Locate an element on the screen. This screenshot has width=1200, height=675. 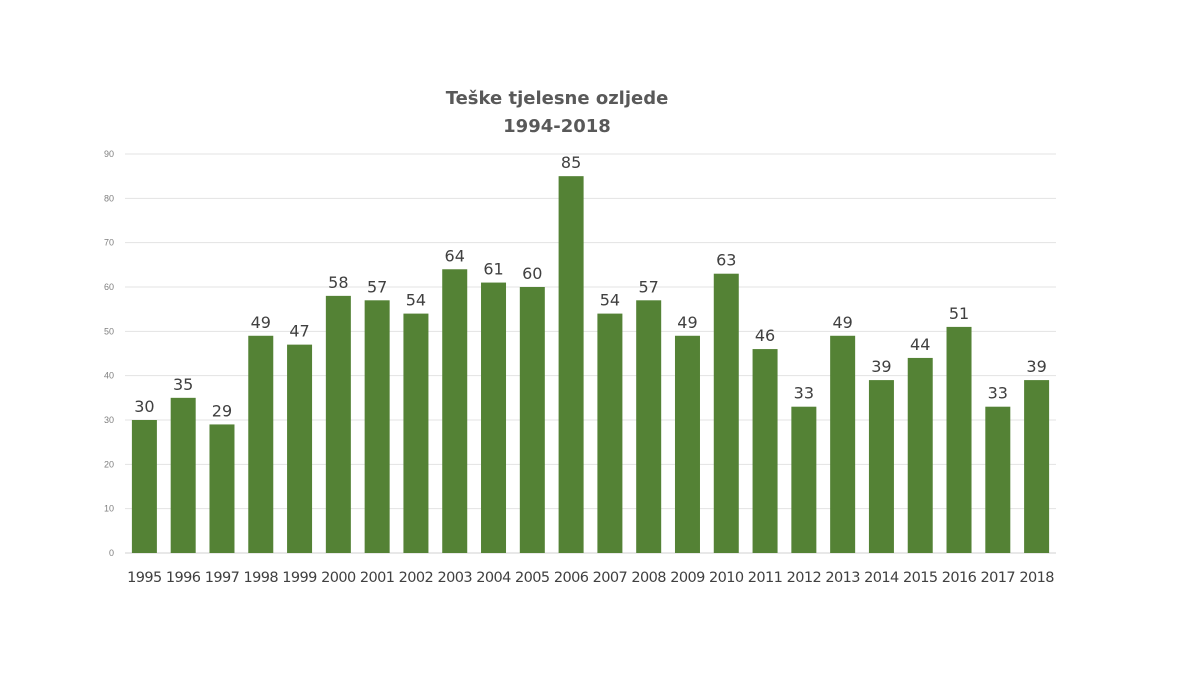
data-label: 46 is located at coordinates (765, 335).